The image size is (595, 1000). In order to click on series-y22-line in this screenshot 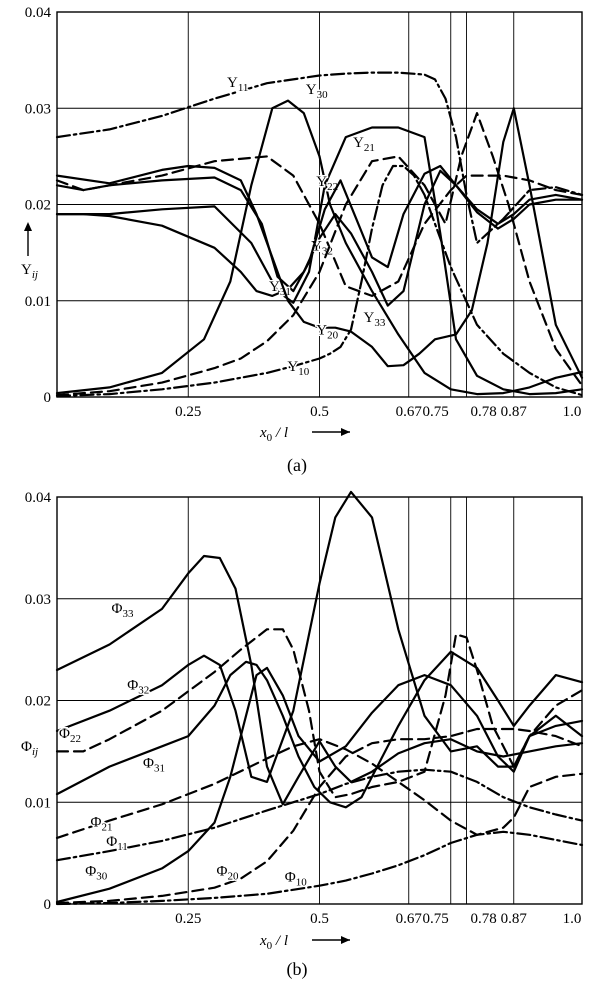, I will do `click(319, 226)`.